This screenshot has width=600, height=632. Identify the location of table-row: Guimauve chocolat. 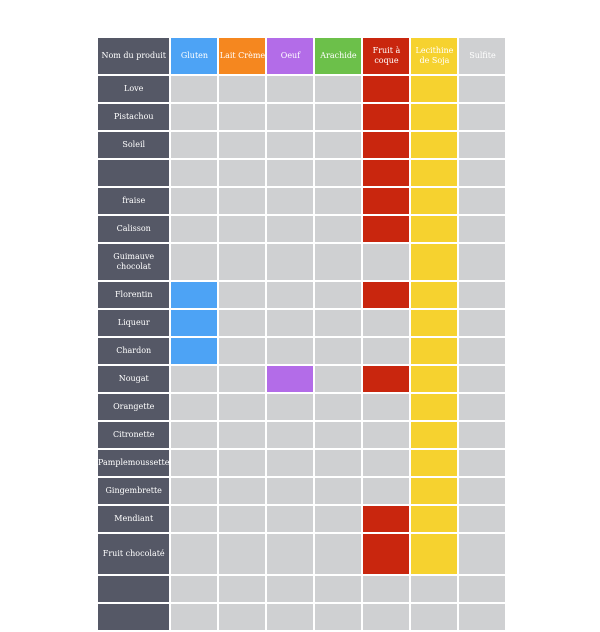
(302, 262).